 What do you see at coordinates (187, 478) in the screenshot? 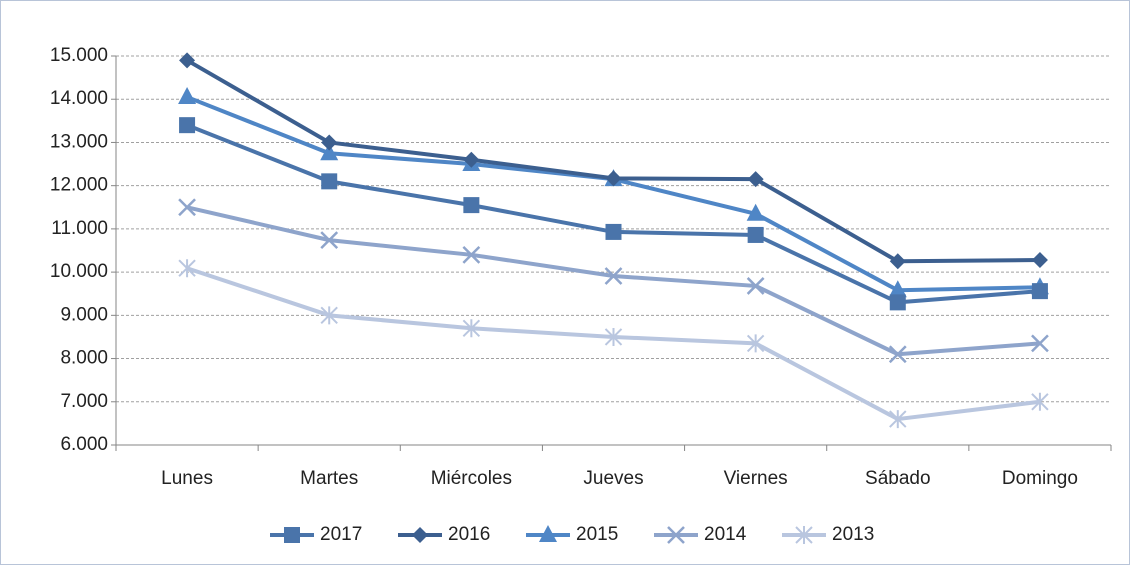
I see `x-tick-label: Lunes` at bounding box center [187, 478].